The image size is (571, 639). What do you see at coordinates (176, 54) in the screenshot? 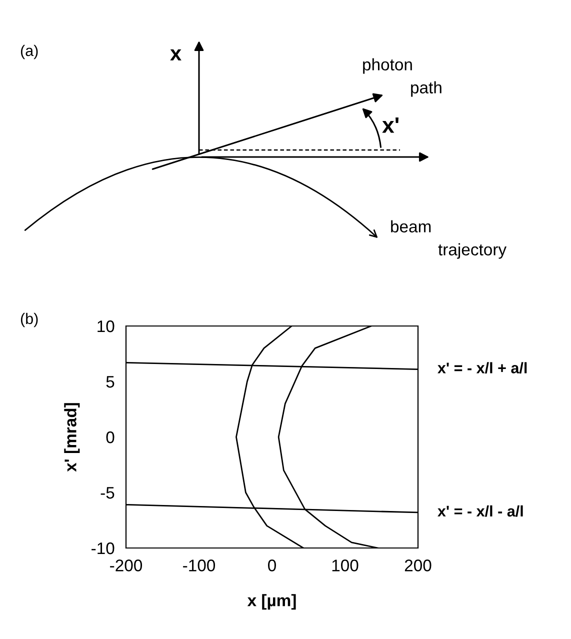
I see `text: x` at bounding box center [176, 54].